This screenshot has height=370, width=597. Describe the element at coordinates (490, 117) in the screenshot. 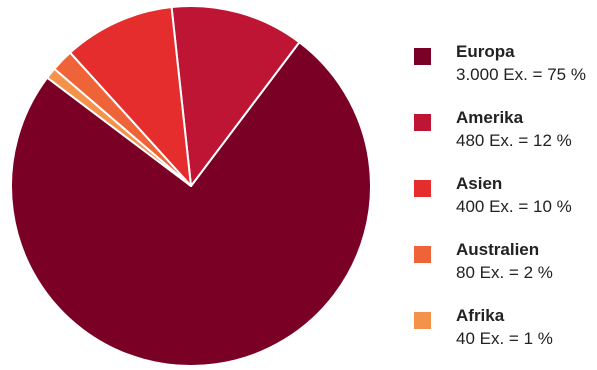

I see `legend-label: Amerika` at that location.